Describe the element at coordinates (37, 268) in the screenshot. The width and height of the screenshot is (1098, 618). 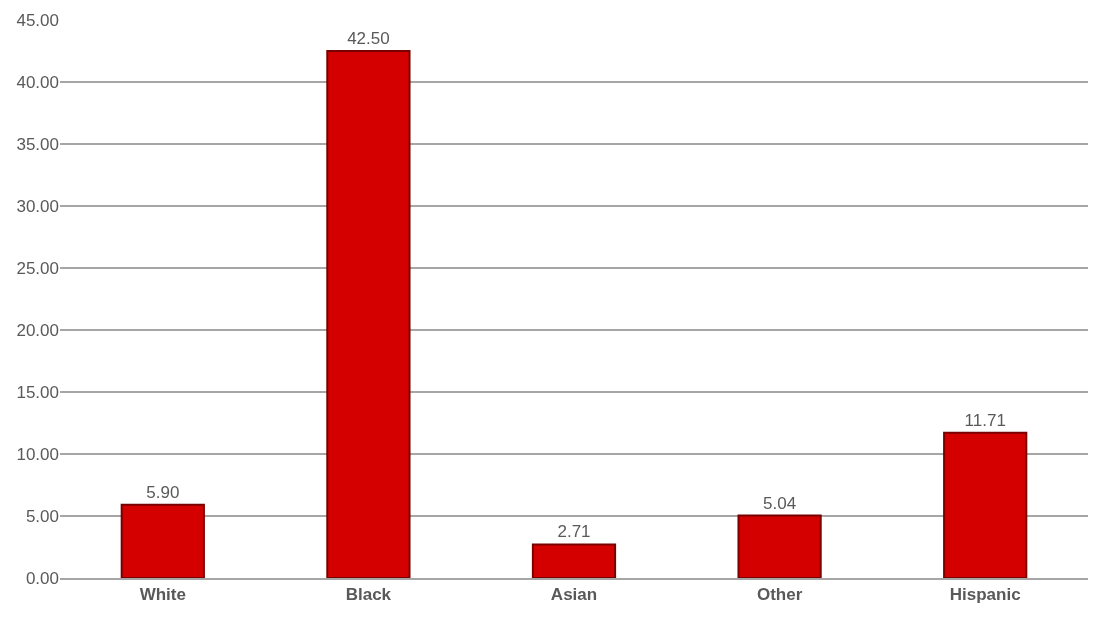
I see `y-tick-label: 25.00` at that location.